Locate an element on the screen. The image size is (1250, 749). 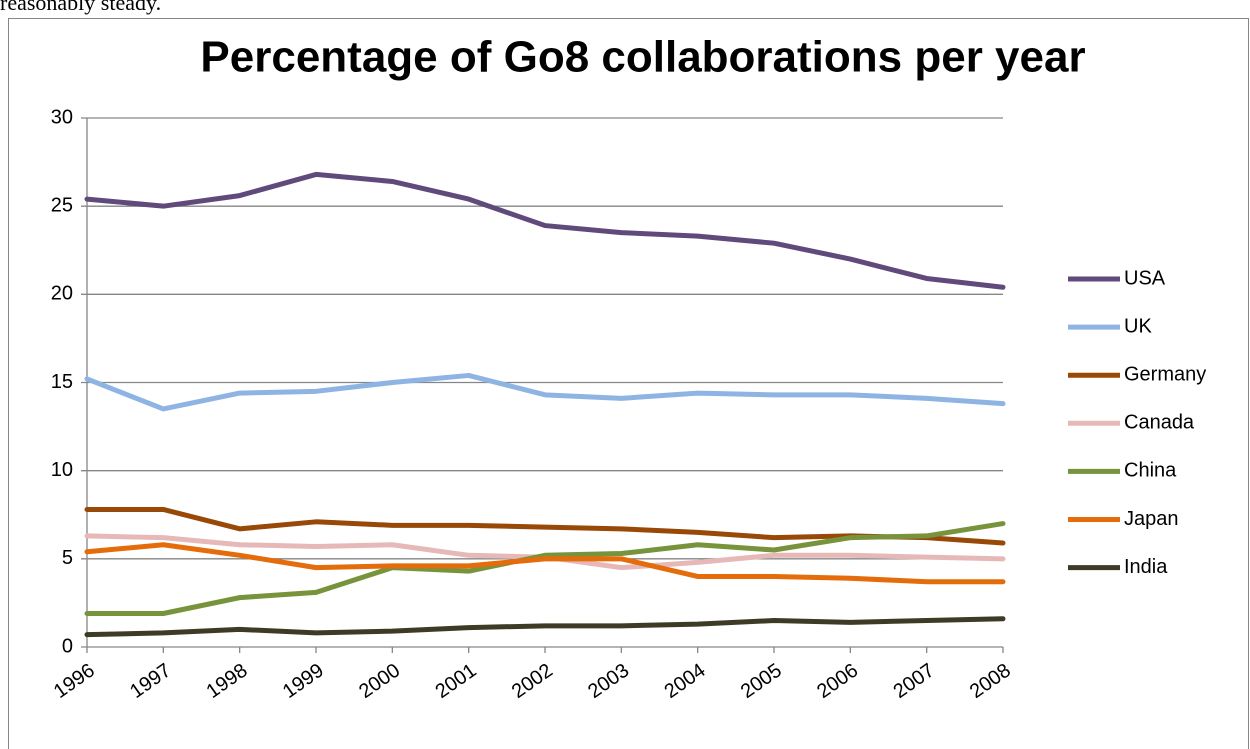
legend-label: Germany is located at coordinates (1165, 374).